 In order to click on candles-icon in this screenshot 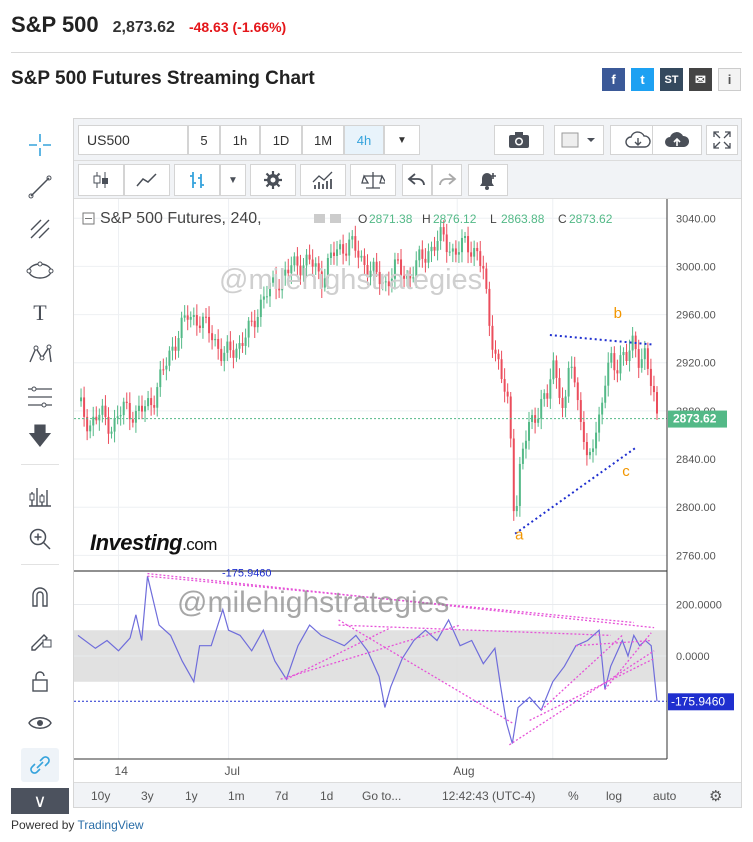, I will do `click(101, 180)`.